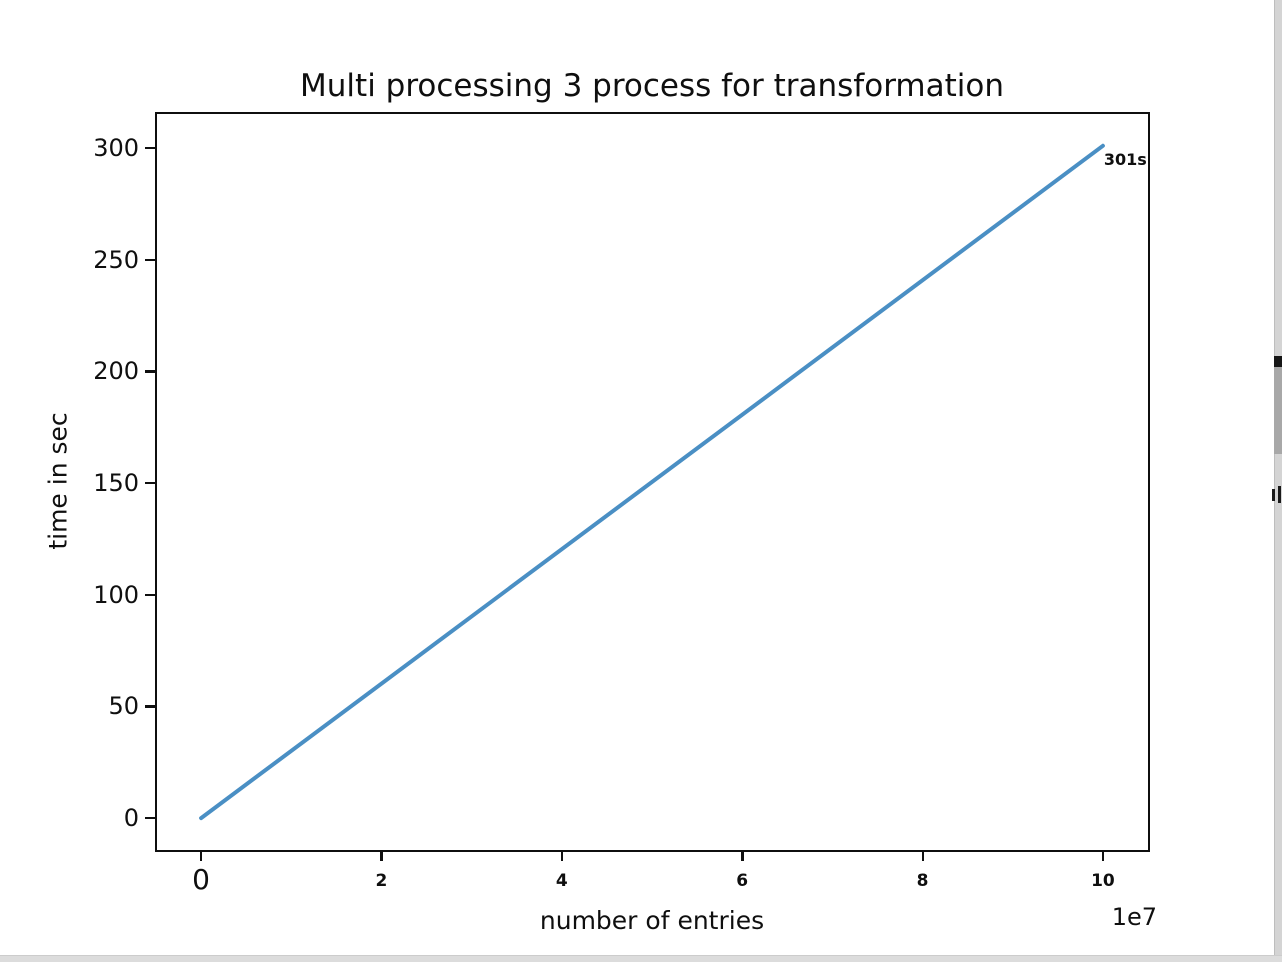 Image resolution: width=1282 pixels, height=962 pixels. I want to click on y-tick-label: 150, so click(116, 483).